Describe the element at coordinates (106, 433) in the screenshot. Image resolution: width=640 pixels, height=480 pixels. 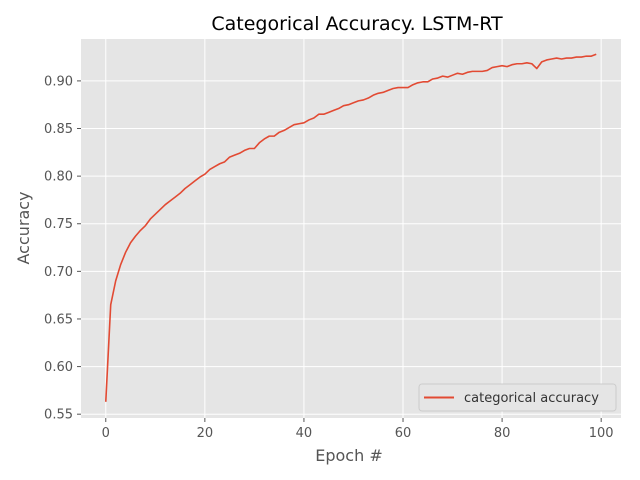
I see `x-tick-label: 0` at that location.